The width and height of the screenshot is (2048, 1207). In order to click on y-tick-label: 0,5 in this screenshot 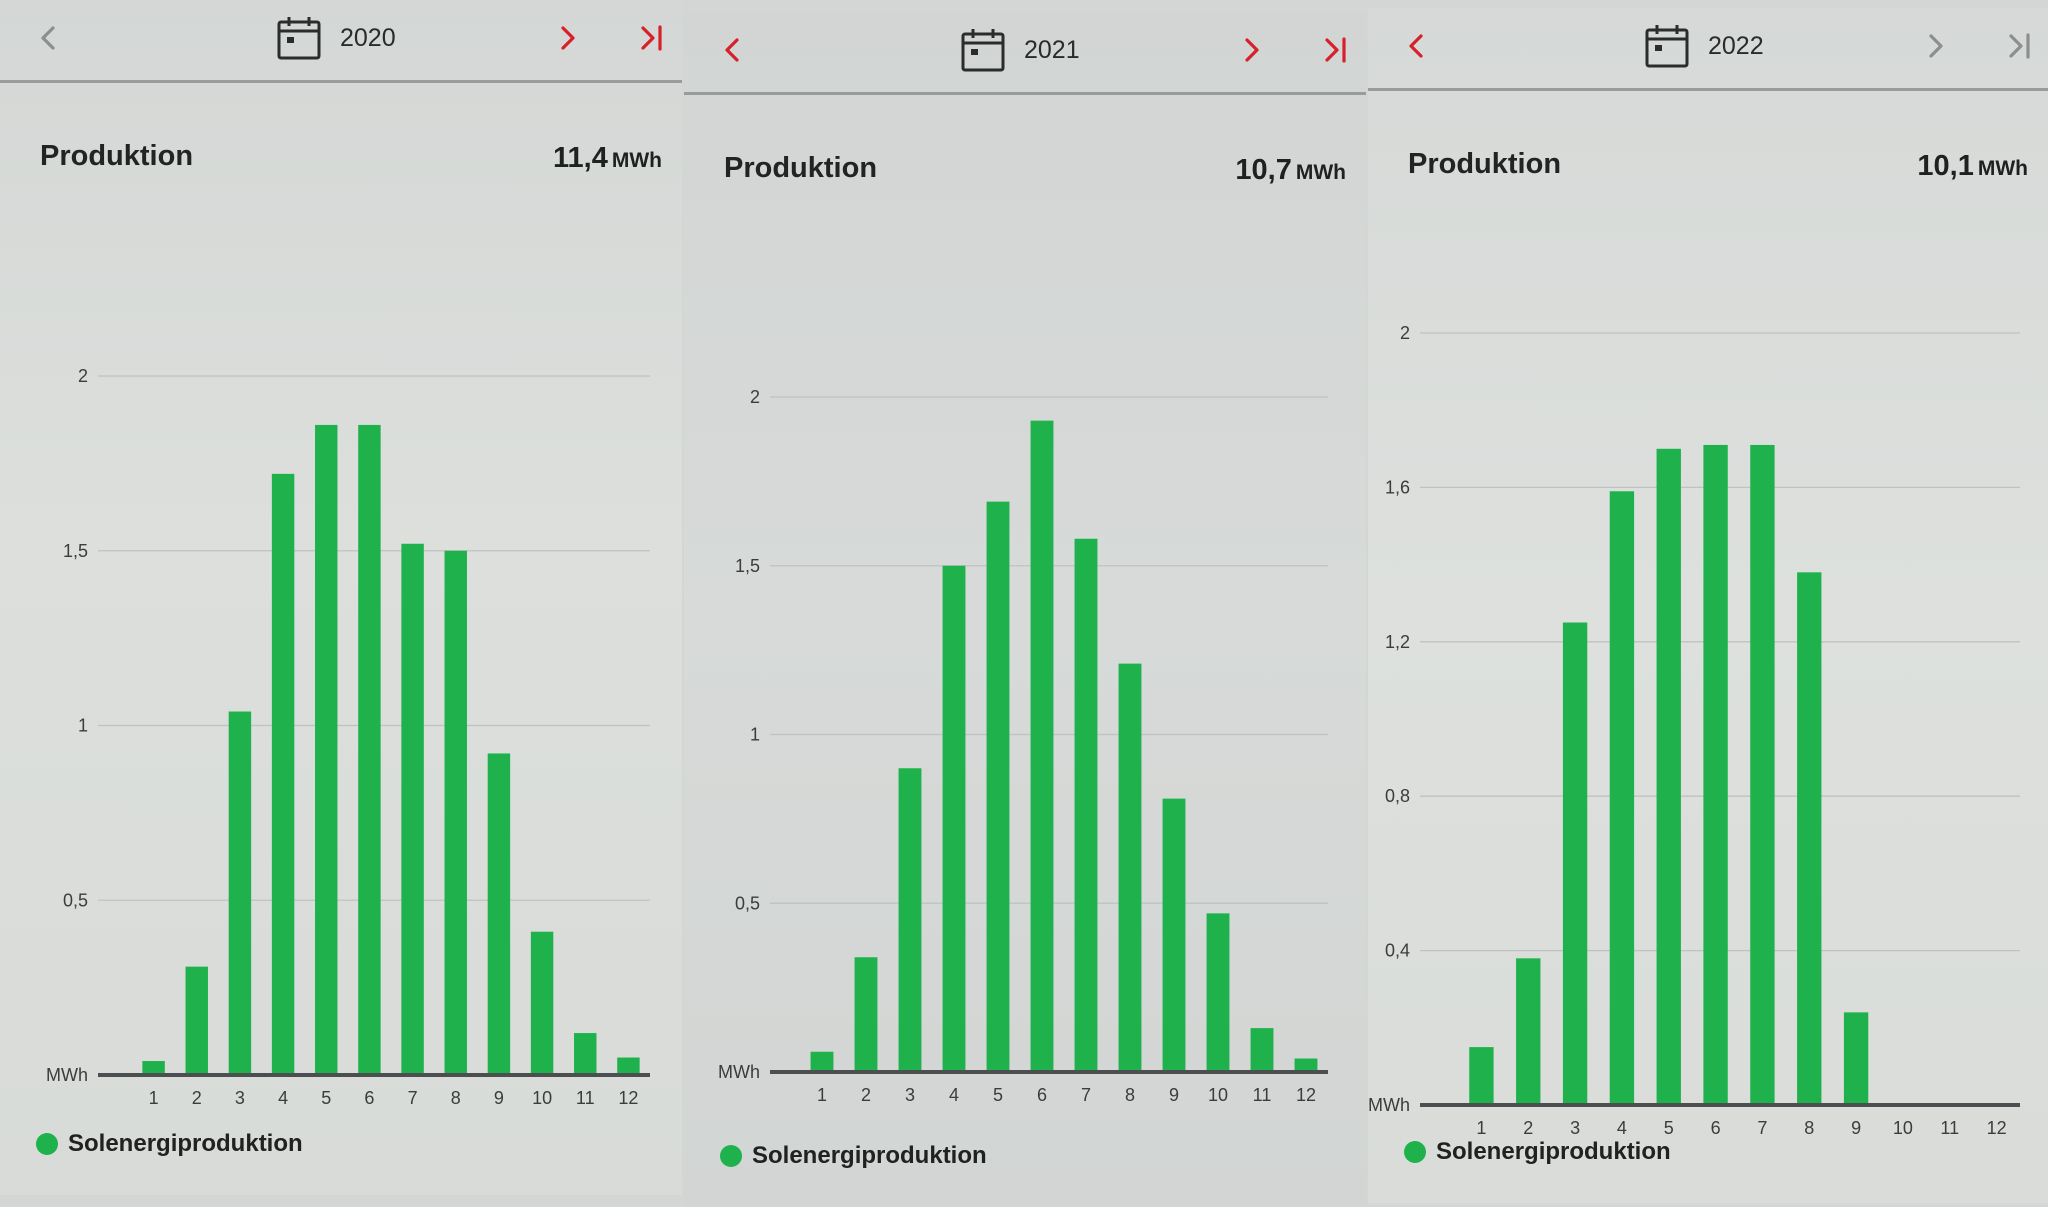, I will do `click(747, 903)`.